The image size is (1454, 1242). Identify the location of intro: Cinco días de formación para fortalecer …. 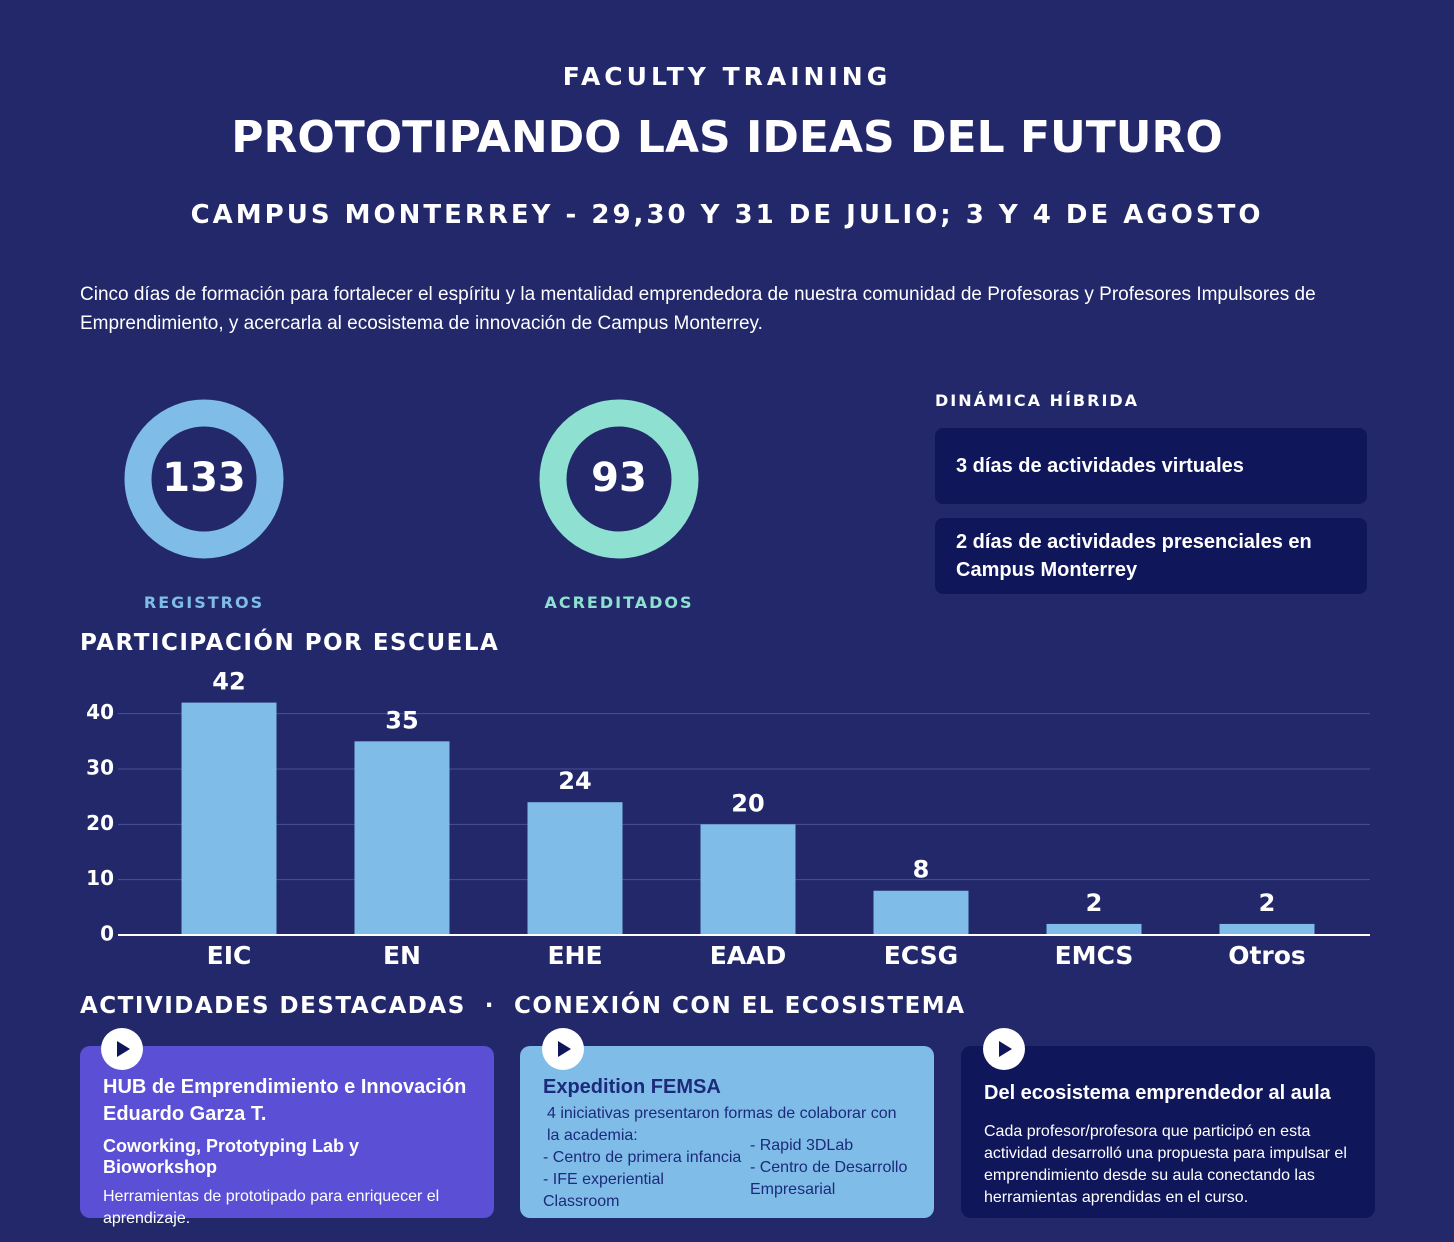
(698, 309).